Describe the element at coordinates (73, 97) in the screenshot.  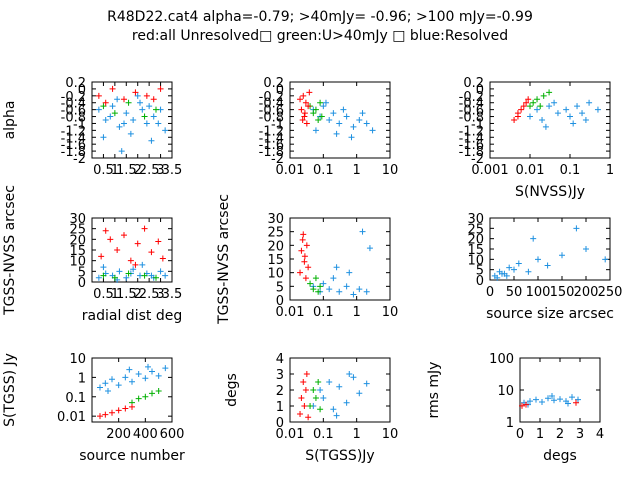
I see `y-tick-label: -0.2` at that location.